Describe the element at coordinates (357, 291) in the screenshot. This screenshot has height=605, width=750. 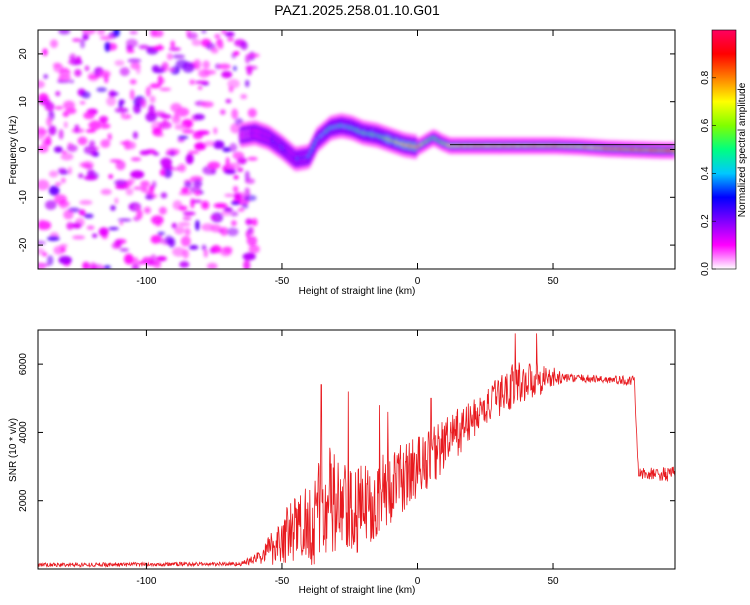
I see `spectrogram-x-label: Height of straight line (km)` at that location.